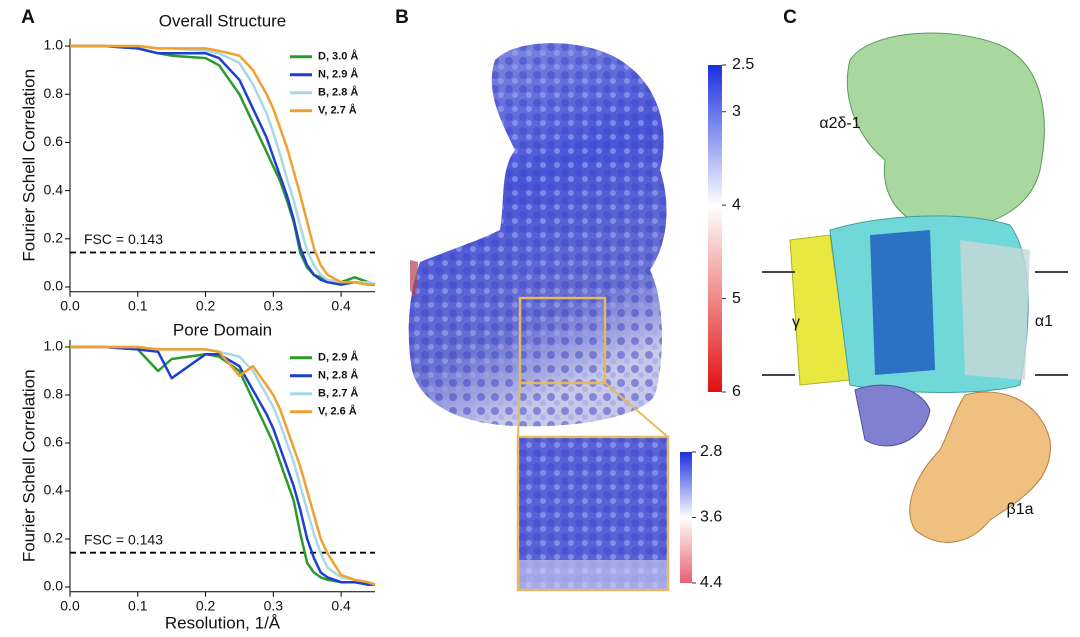  I want to click on legend-label: N, 2.8 Å, so click(338, 375).